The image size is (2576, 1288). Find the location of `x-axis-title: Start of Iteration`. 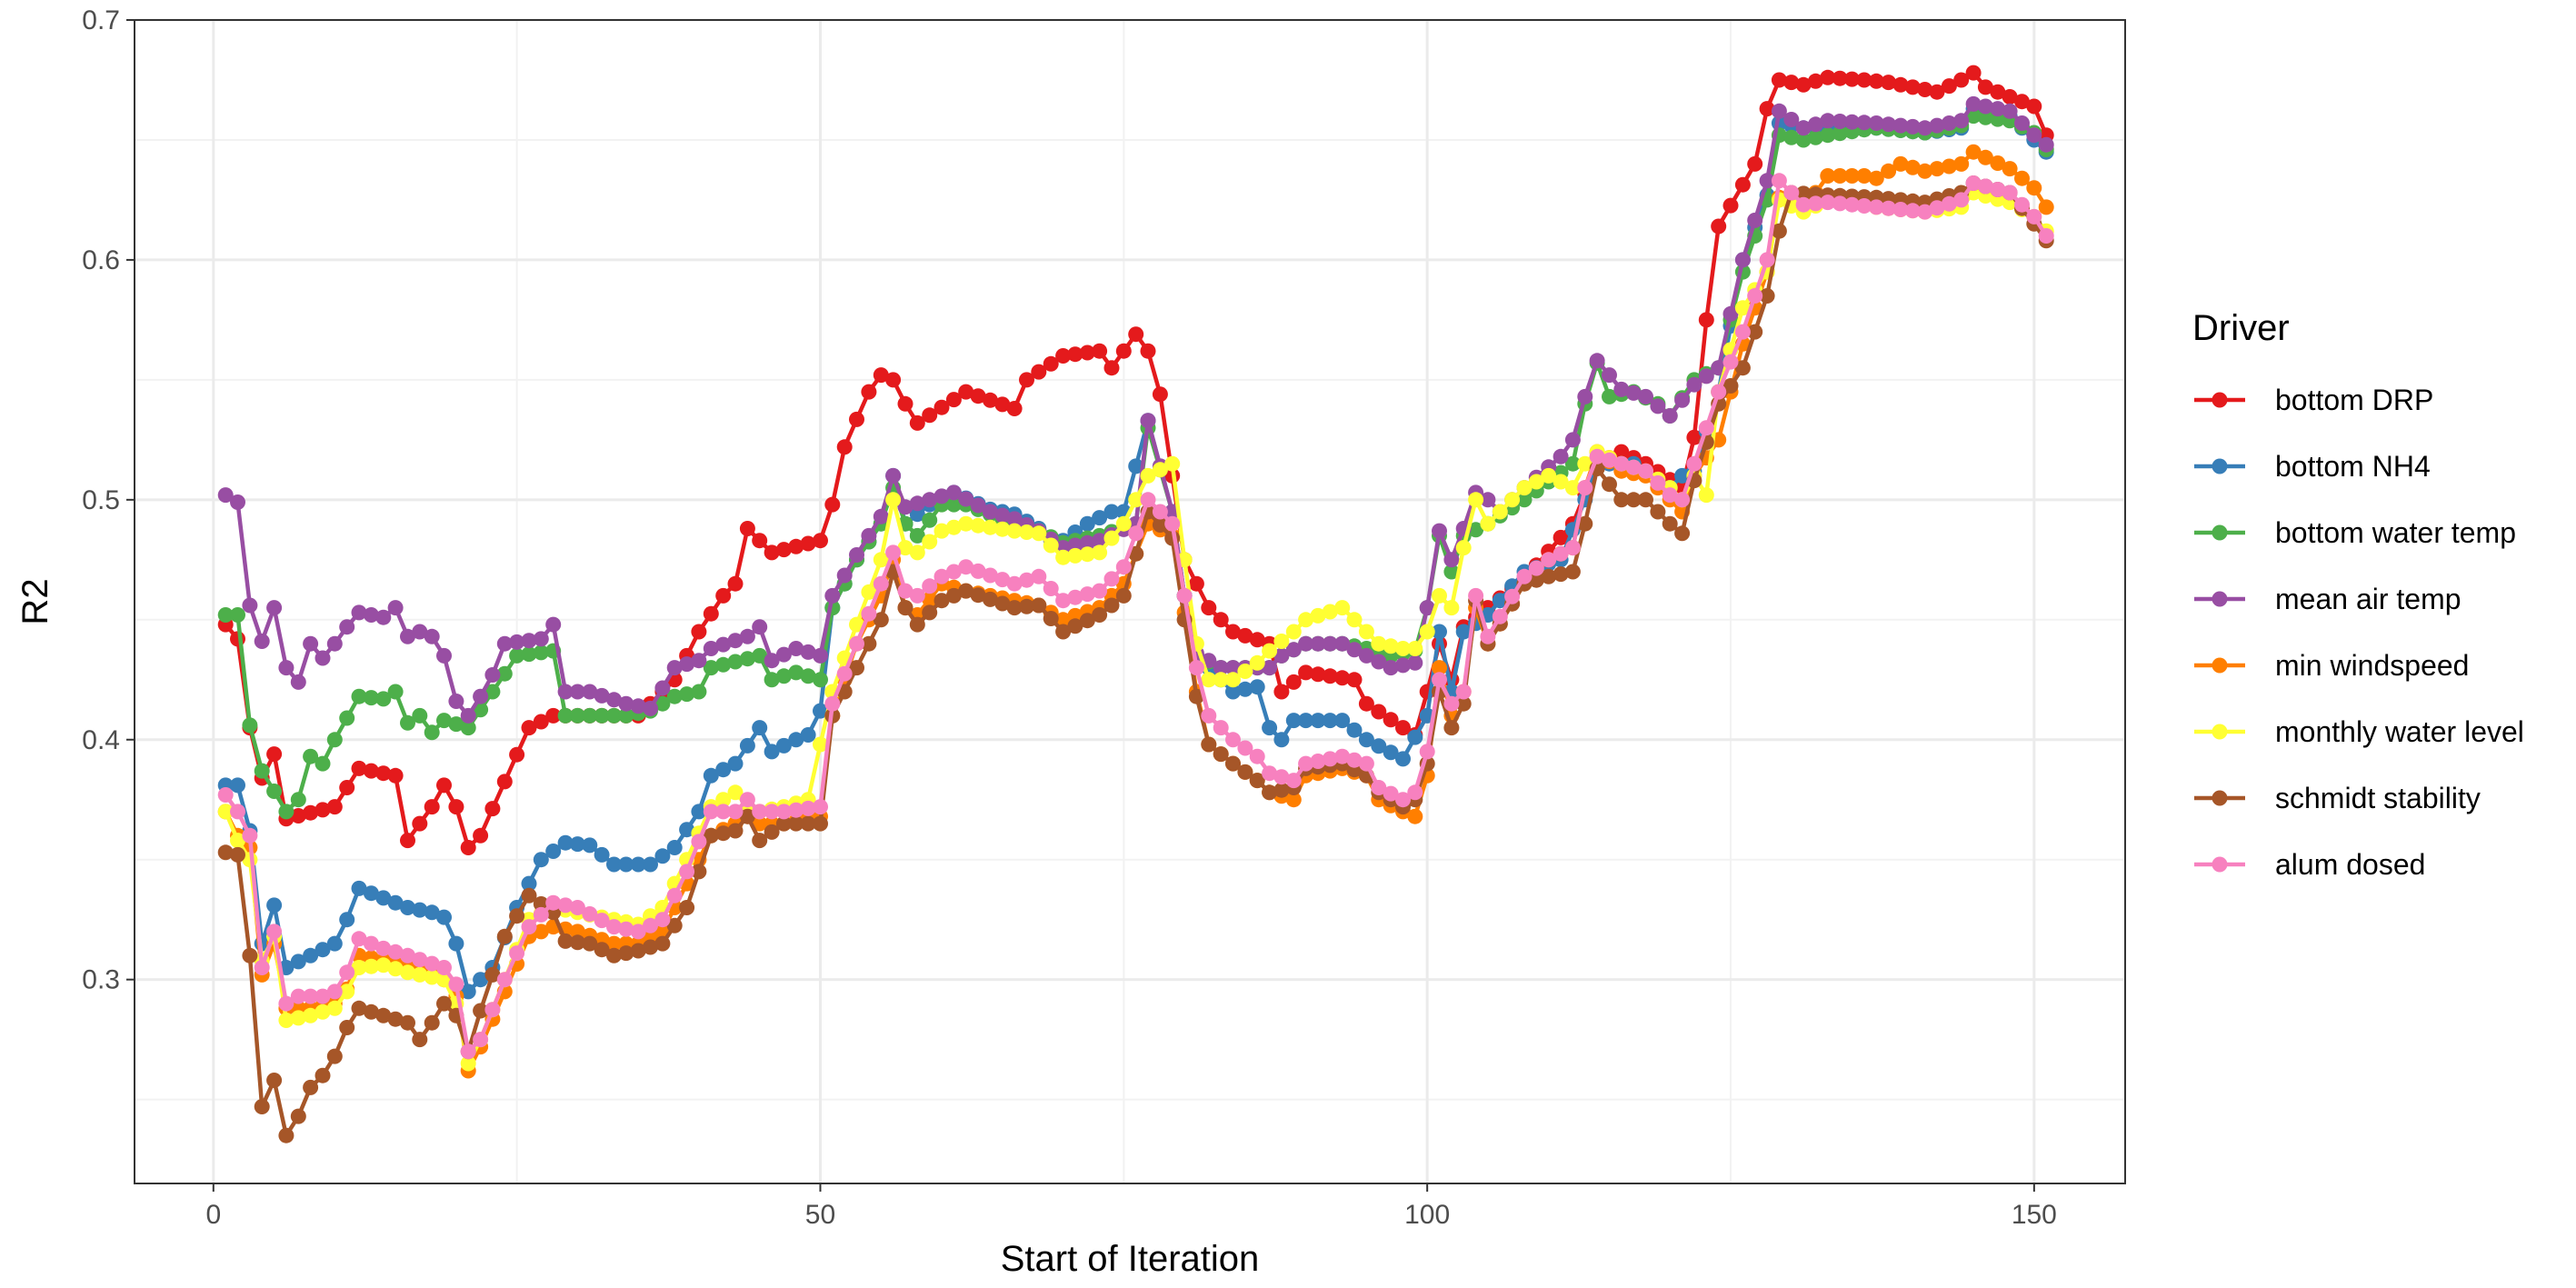

x-axis-title: Start of Iteration is located at coordinates (1130, 1259).